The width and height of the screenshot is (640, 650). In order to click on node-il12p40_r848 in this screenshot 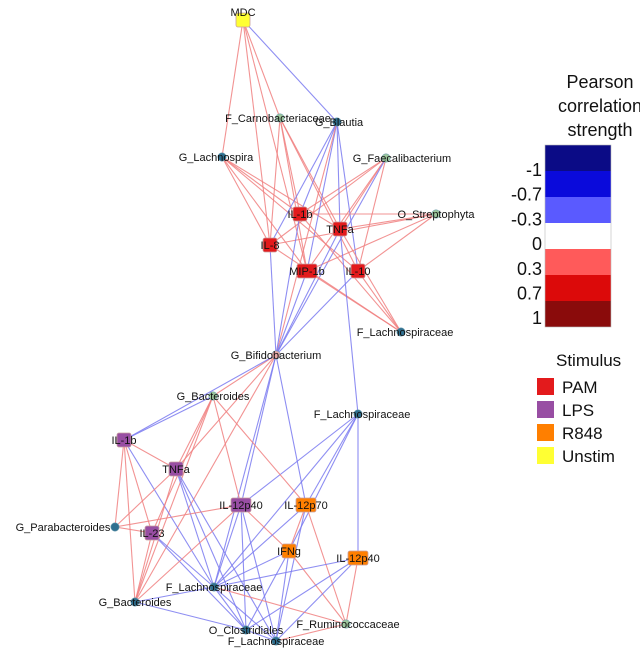, I will do `click(358, 558)`.